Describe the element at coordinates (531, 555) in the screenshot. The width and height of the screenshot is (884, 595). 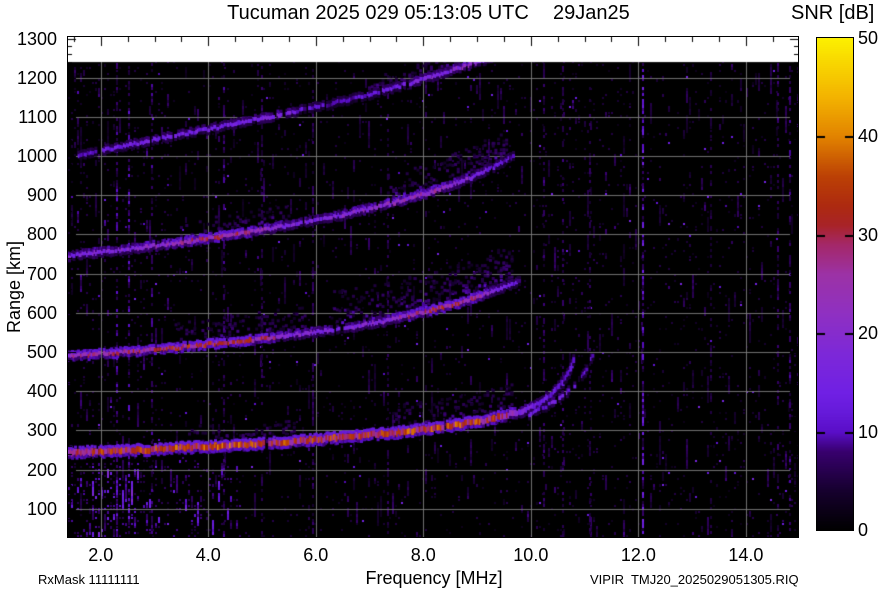
I see `x-tick-label: 10.0` at that location.